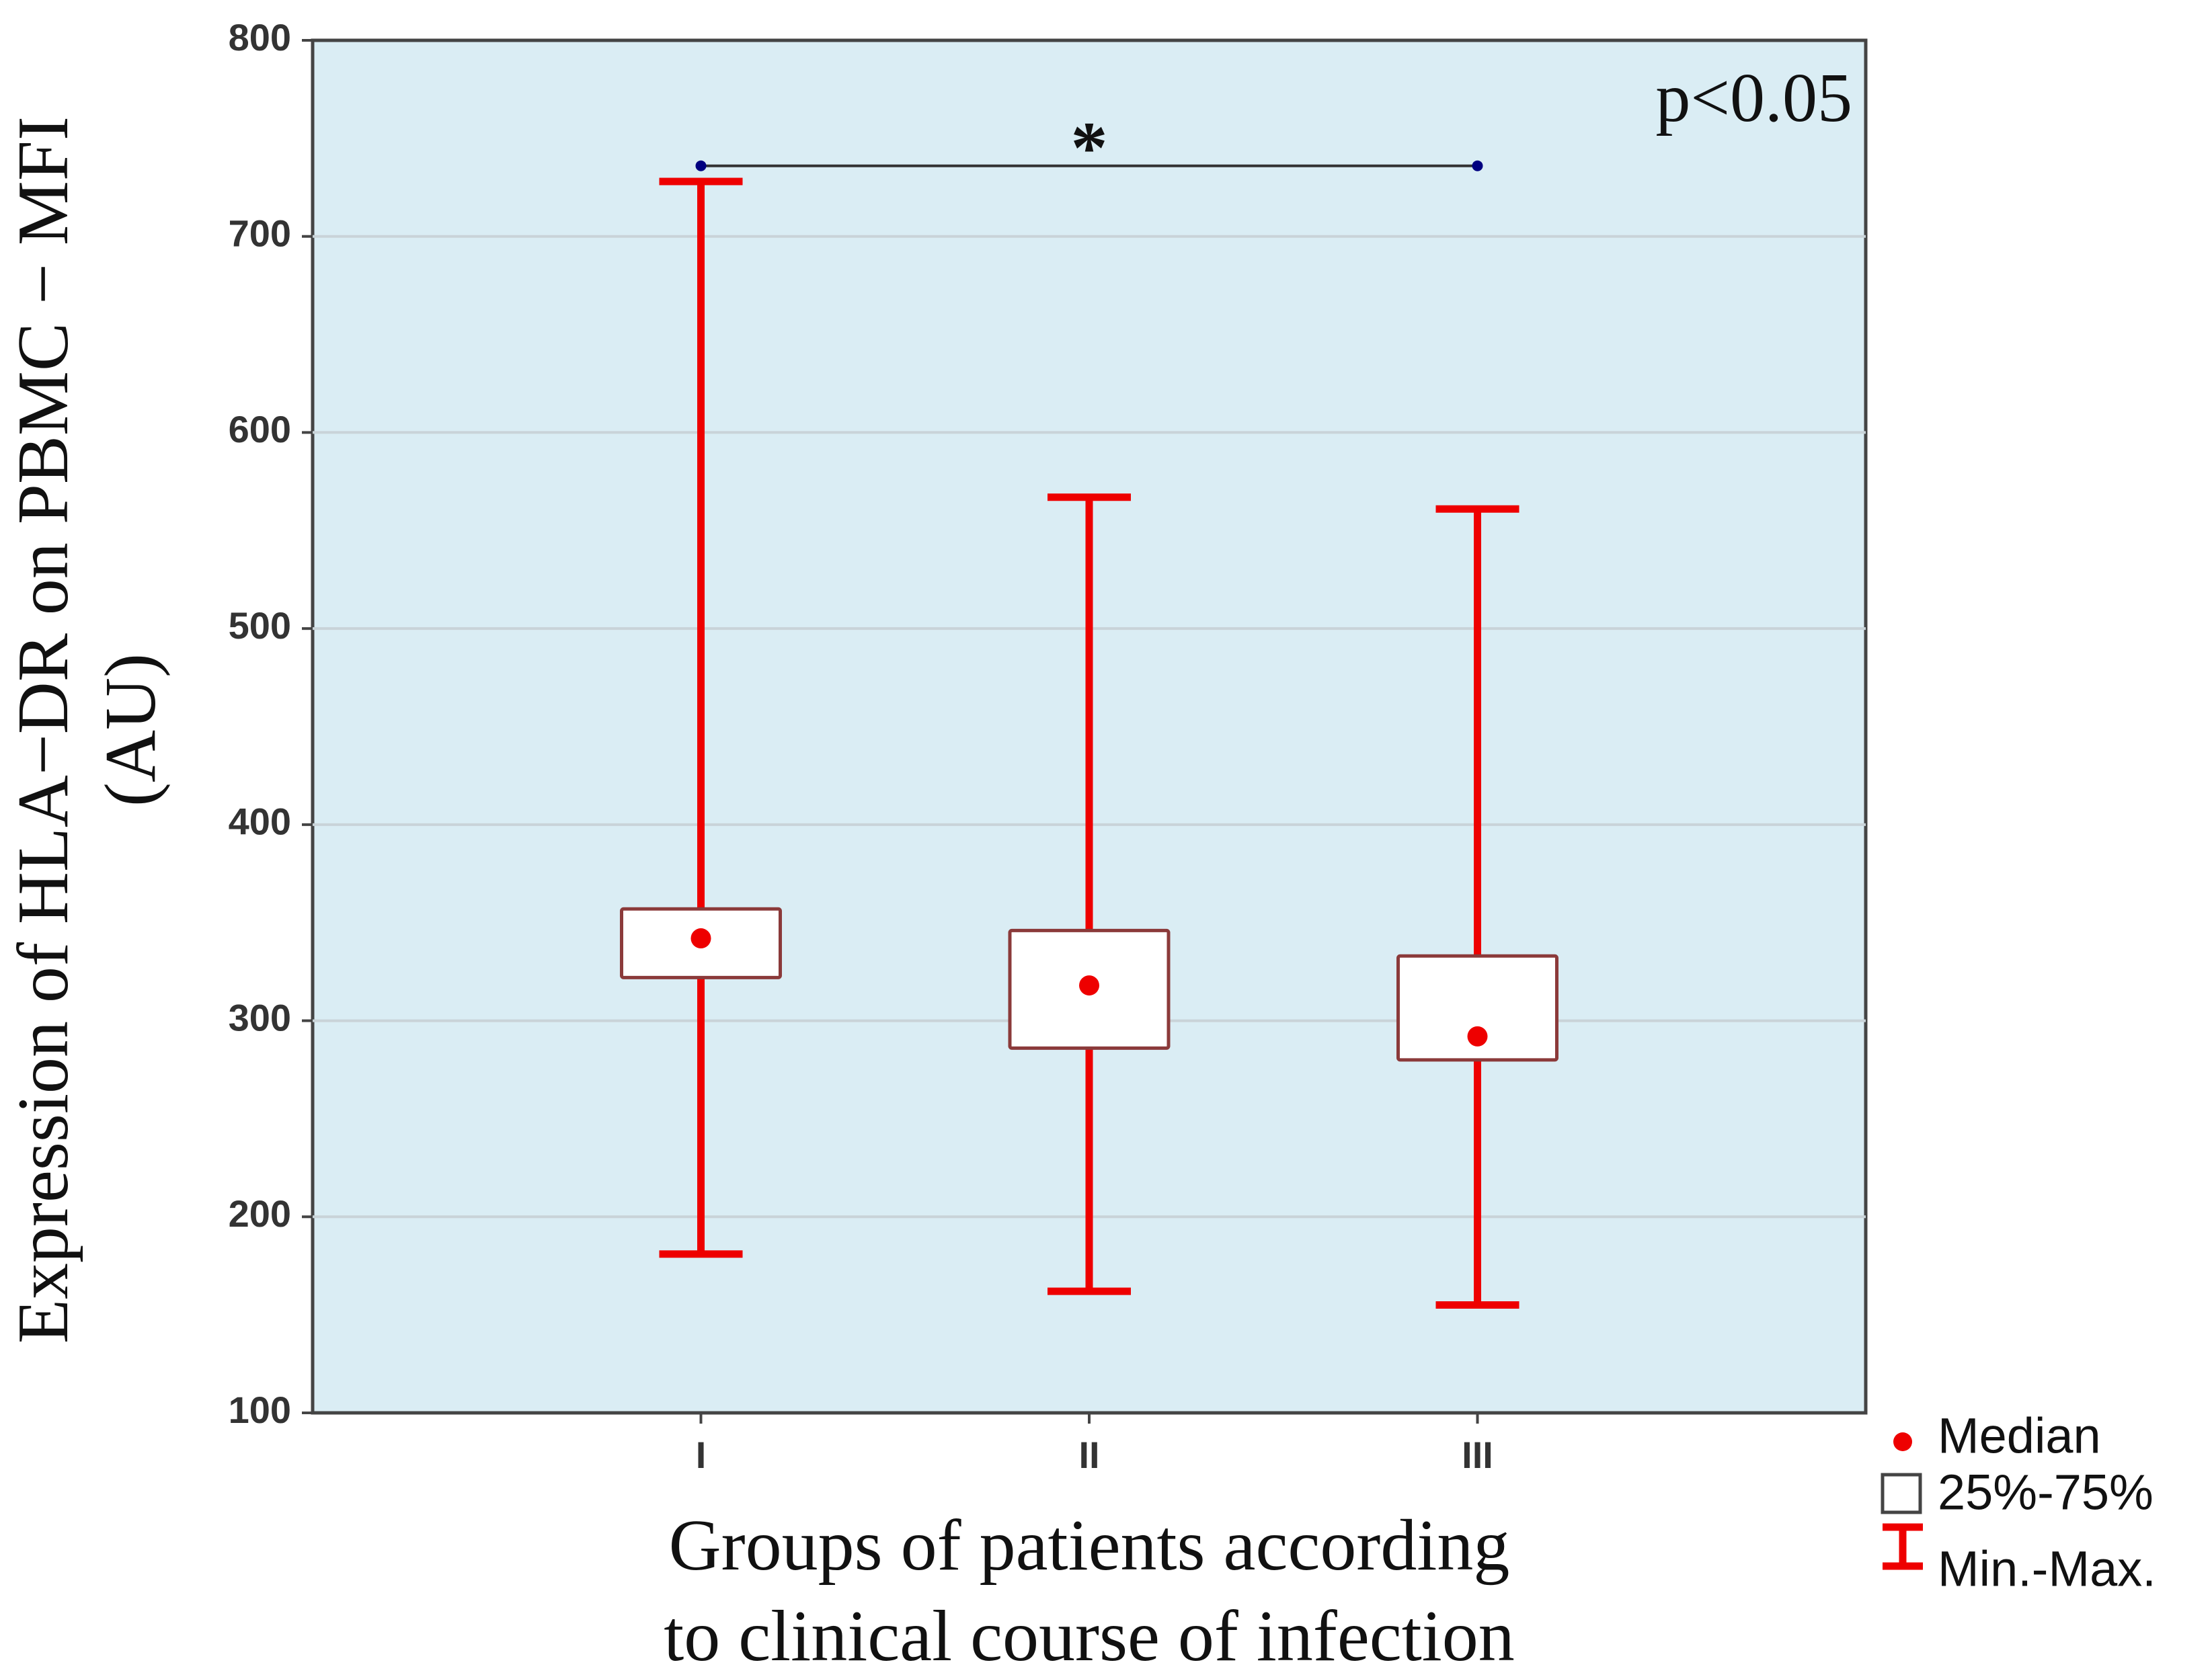 This screenshot has height=1675, width=2212. I want to click on median-point-III, so click(1477, 1036).